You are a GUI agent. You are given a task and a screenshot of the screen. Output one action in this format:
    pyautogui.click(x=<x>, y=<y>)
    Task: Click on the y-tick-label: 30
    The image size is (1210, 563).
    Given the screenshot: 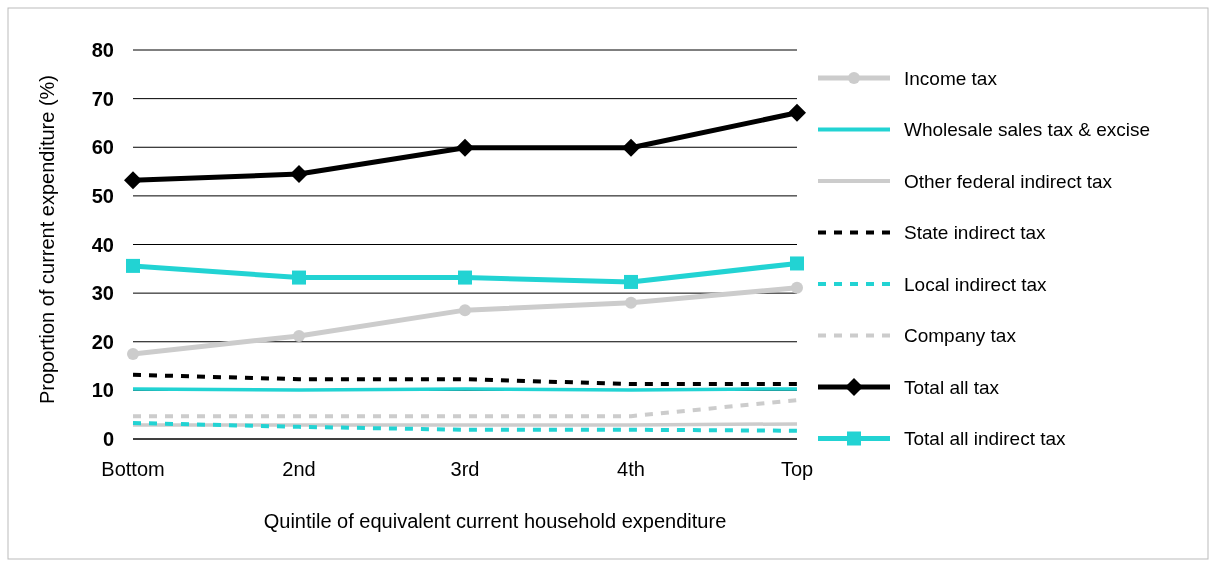 What is the action you would take?
    pyautogui.click(x=102, y=293)
    